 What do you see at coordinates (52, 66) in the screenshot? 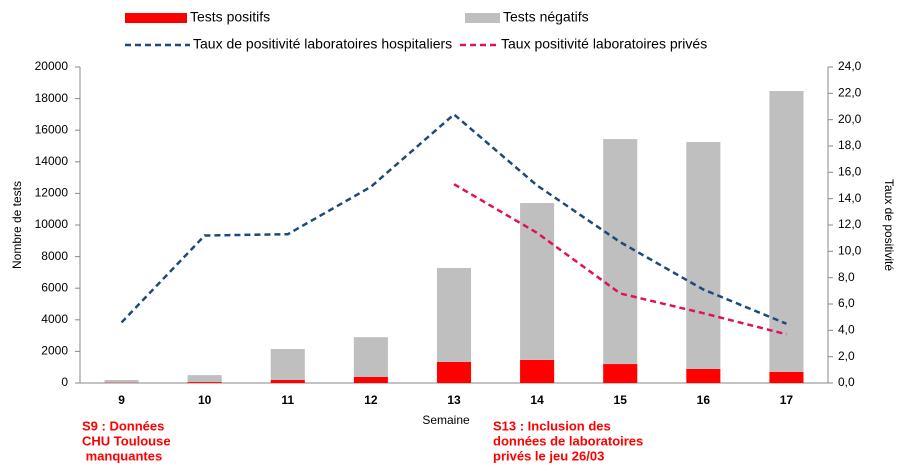
I see `y-tick-label: 20000` at bounding box center [52, 66].